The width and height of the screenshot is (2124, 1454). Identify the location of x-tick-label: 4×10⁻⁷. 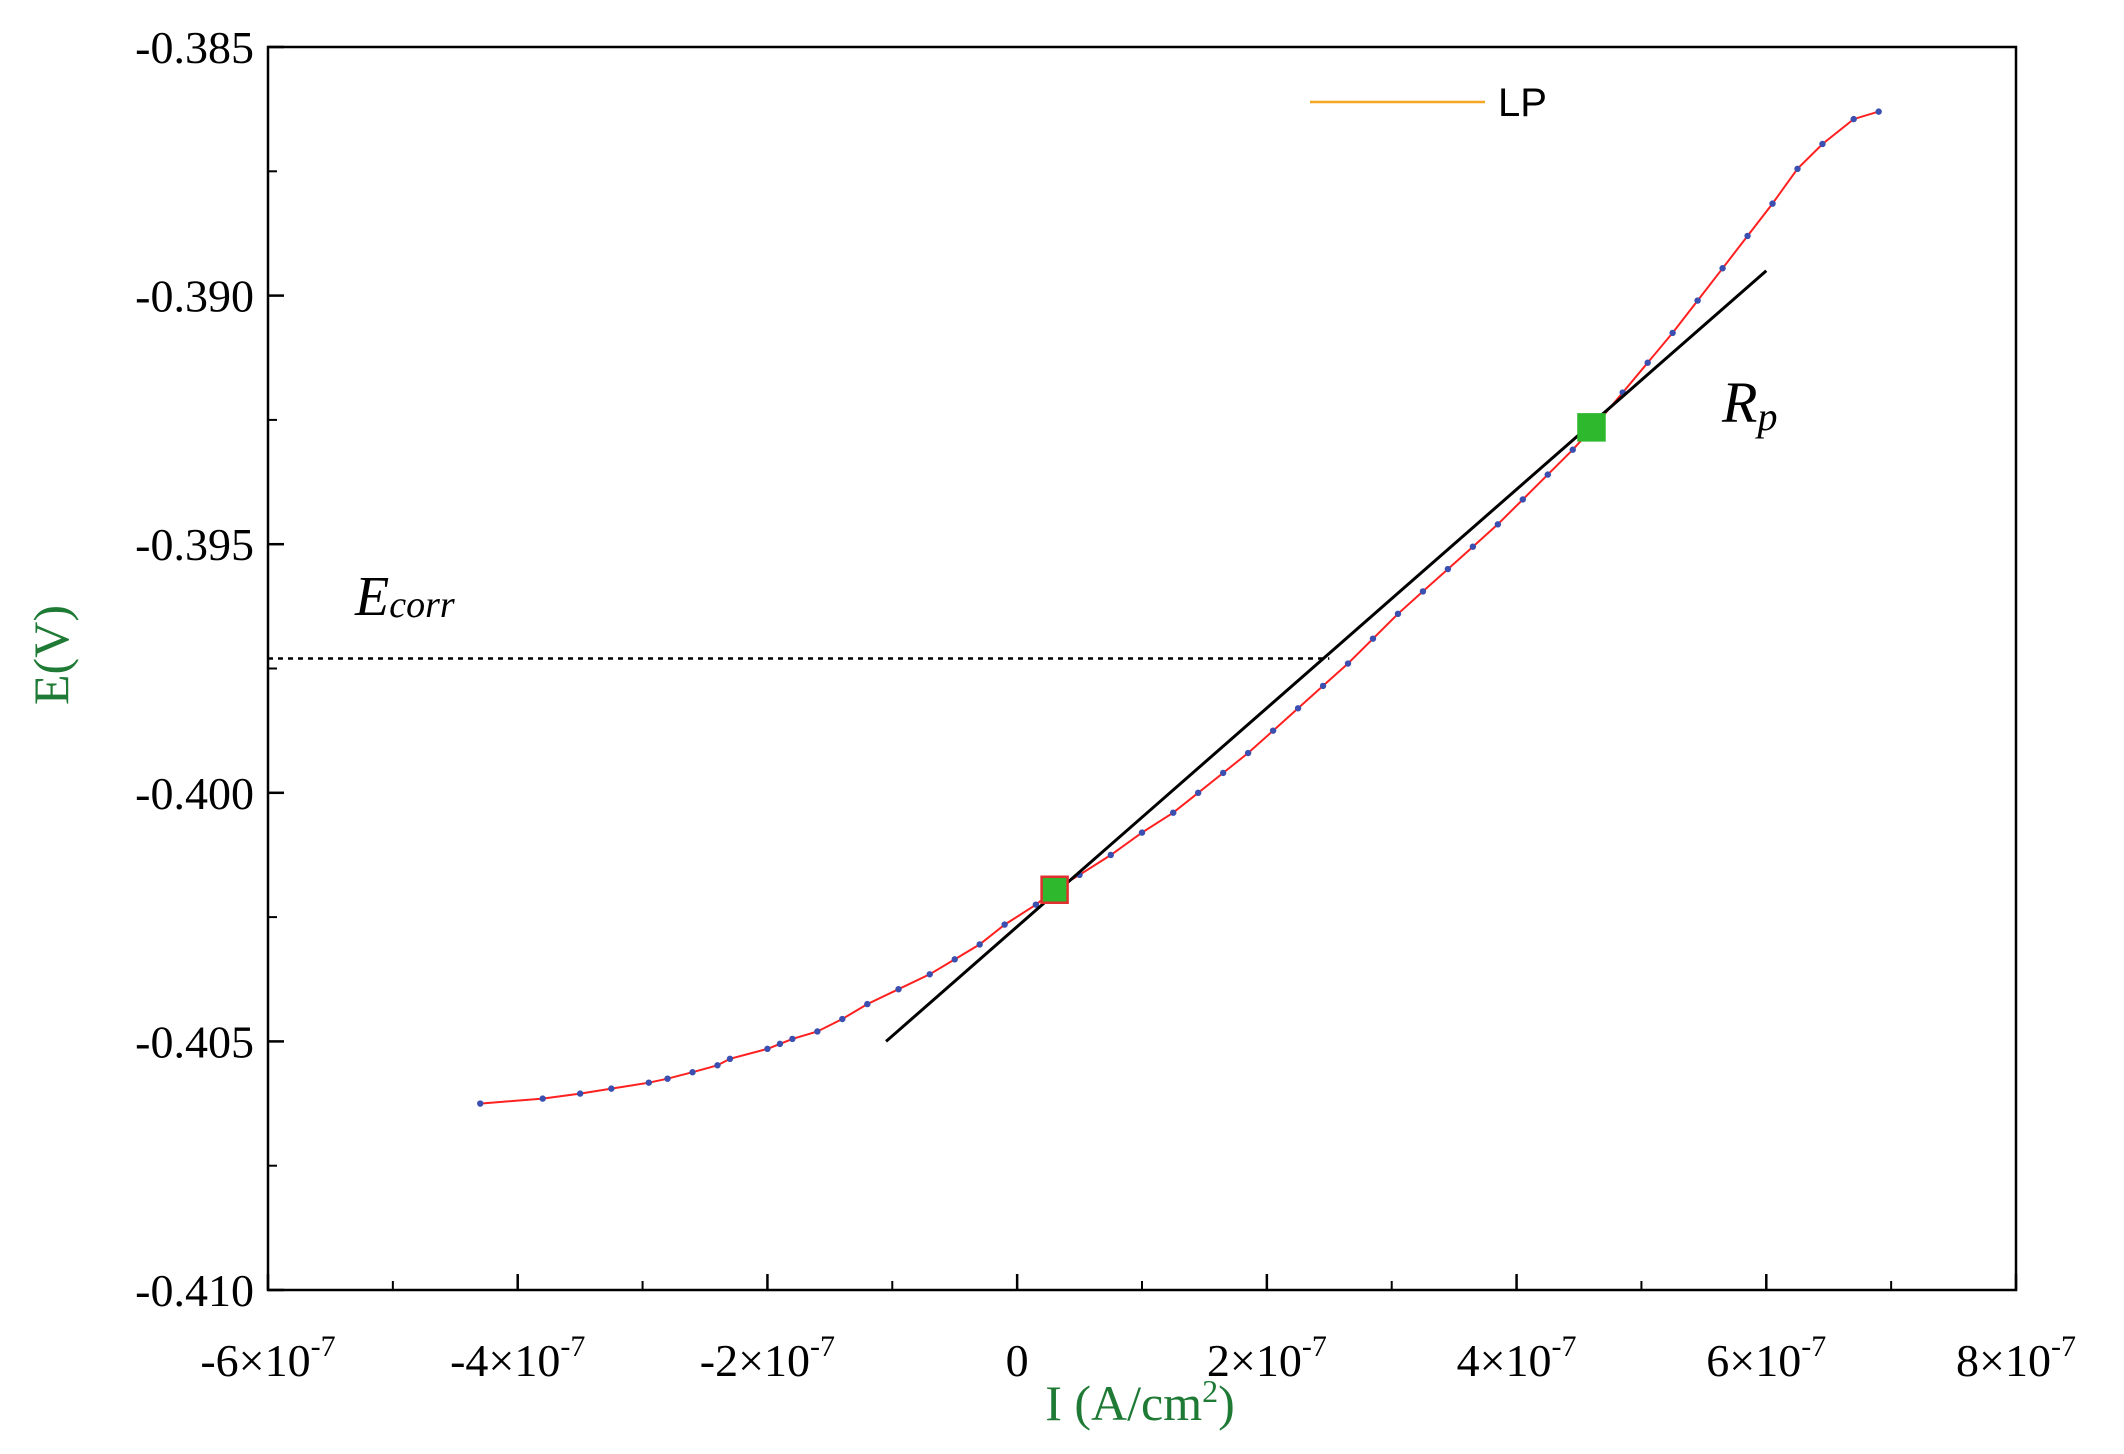
(1517, 1358).